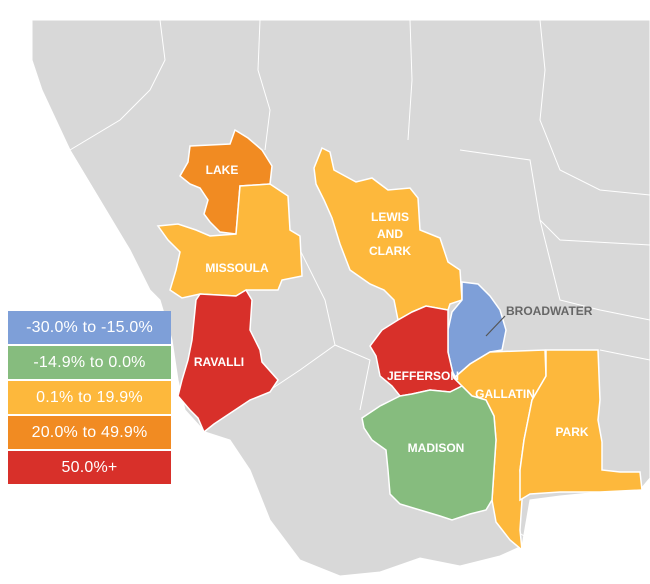 This screenshot has height=584, width=650. I want to click on county-label-lewis-and-clark-line1: LEWIS, so click(390, 217).